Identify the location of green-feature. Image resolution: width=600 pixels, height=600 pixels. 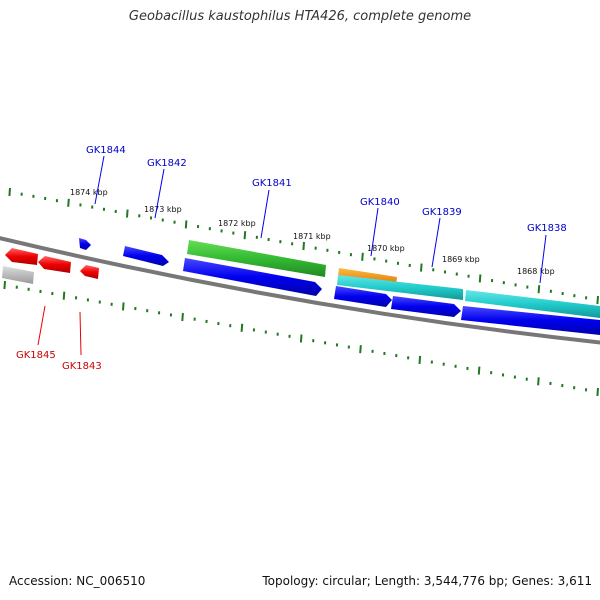
(256, 258).